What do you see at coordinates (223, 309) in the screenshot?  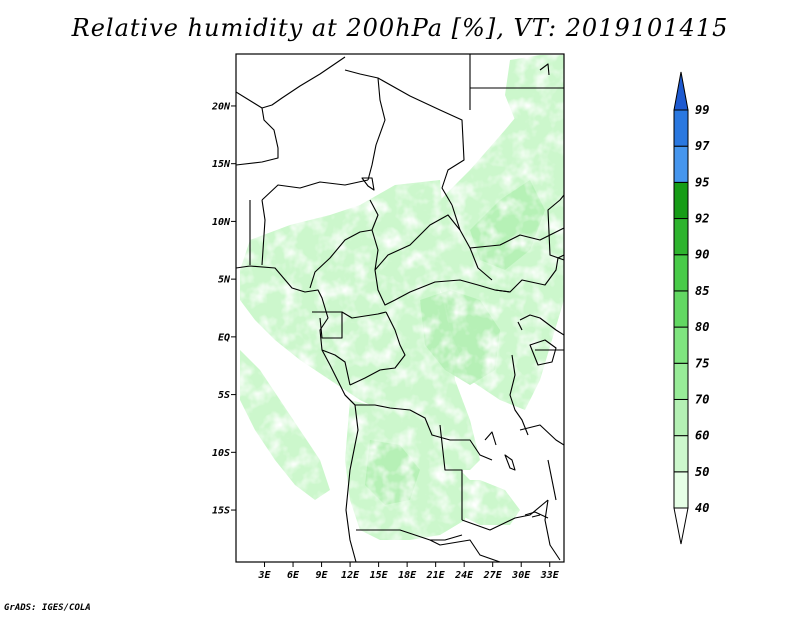 I see `latitude-axis: 20N 15N 10N 5N EQ 5S 10S 15S` at bounding box center [223, 309].